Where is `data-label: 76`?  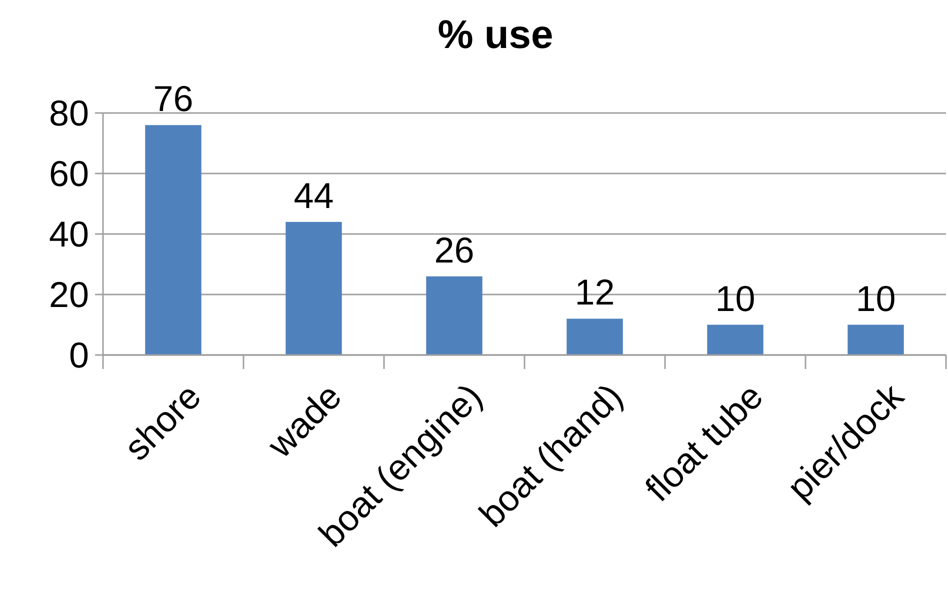
data-label: 76 is located at coordinates (173, 99).